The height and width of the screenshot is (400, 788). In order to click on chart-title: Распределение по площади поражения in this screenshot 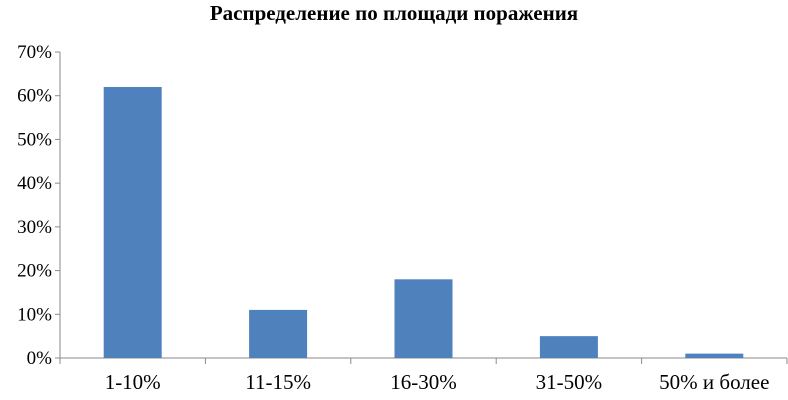, I will do `click(394, 13)`.